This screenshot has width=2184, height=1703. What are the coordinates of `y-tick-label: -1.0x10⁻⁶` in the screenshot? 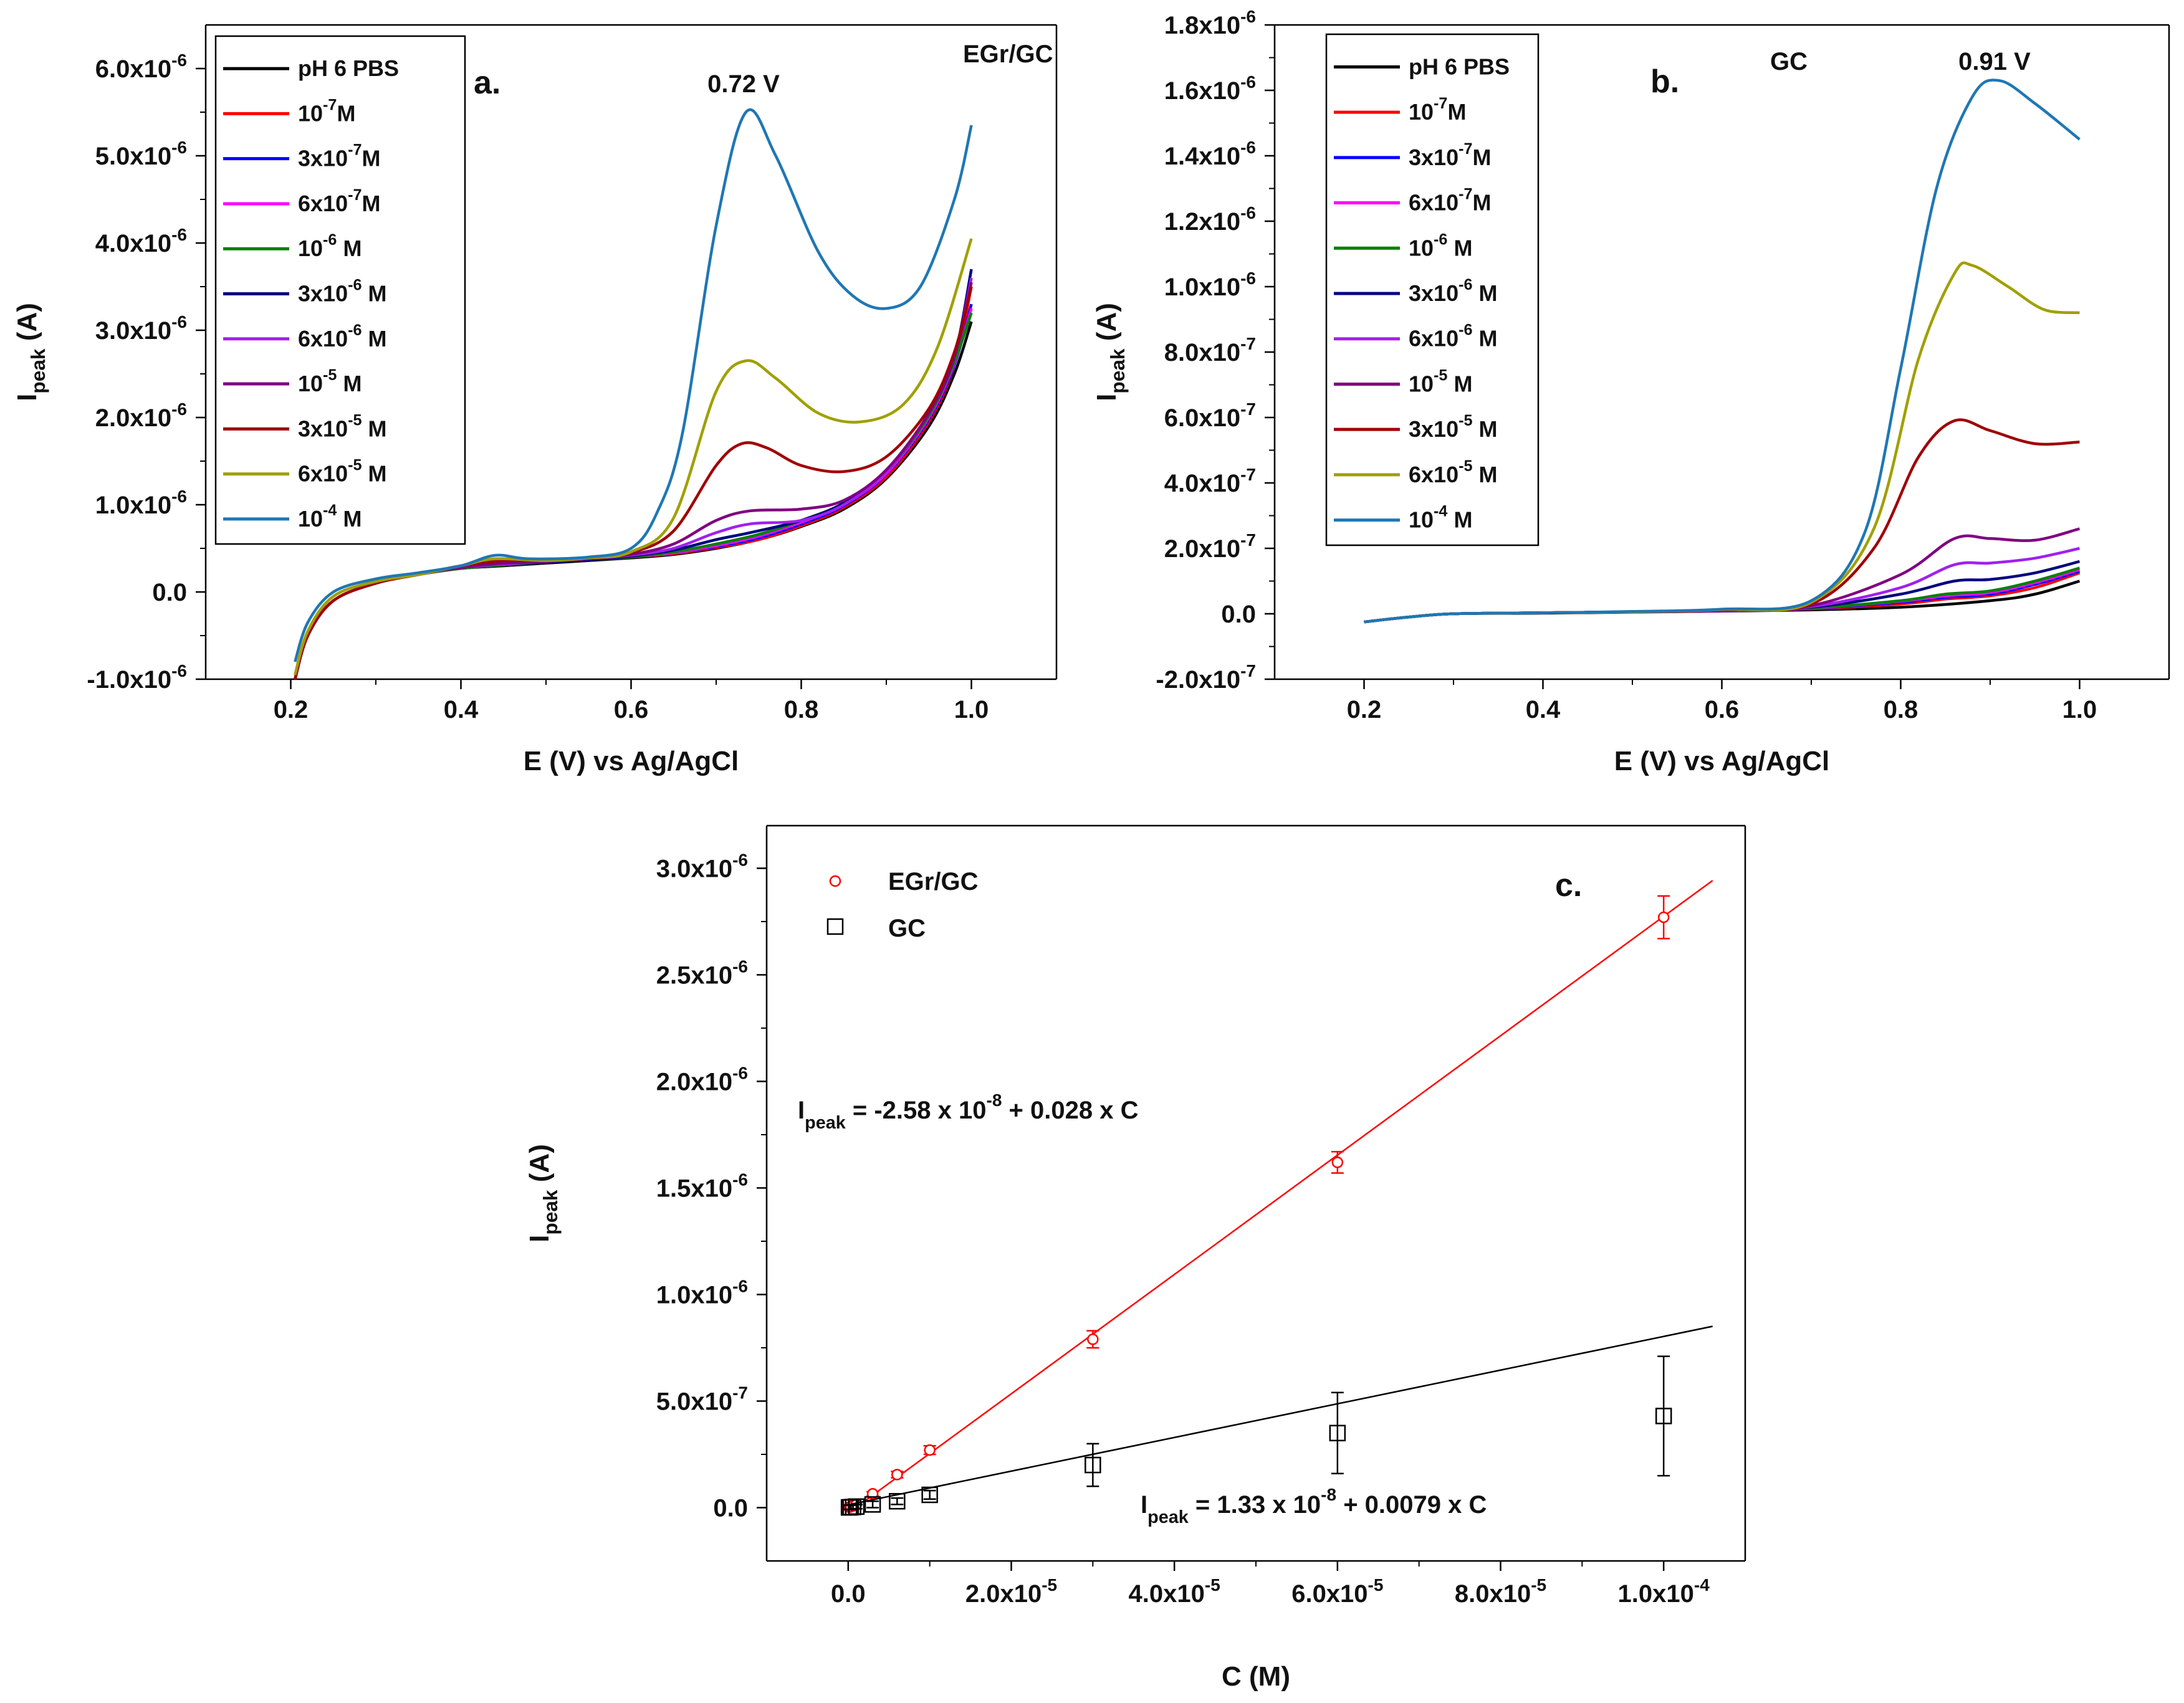 It's located at (137, 677).